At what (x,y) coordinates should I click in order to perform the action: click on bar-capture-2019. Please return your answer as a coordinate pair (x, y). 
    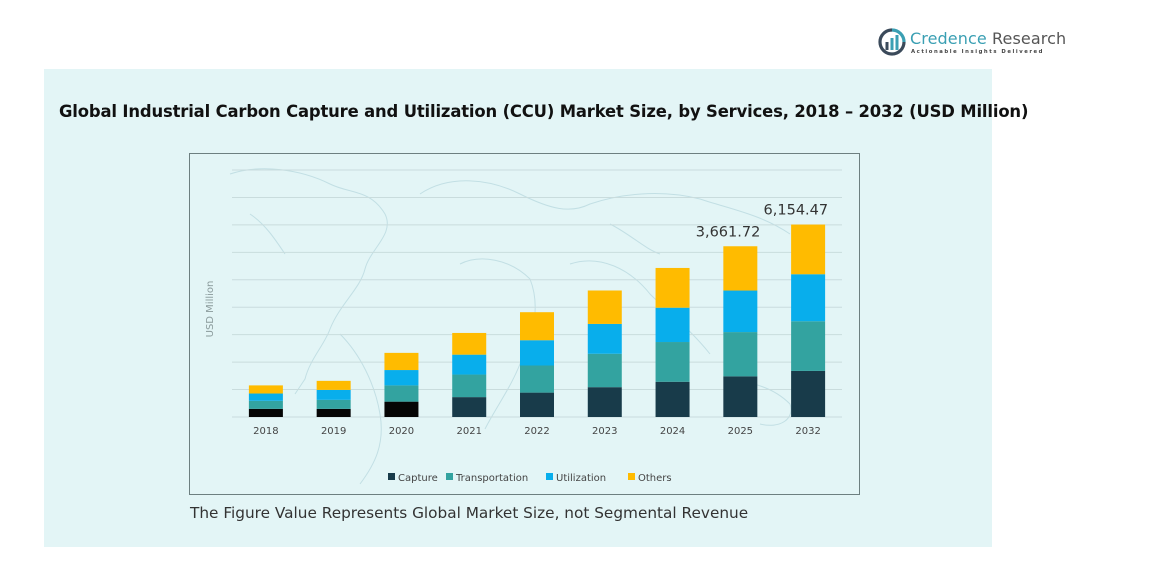
    Looking at the image, I should click on (333, 412).